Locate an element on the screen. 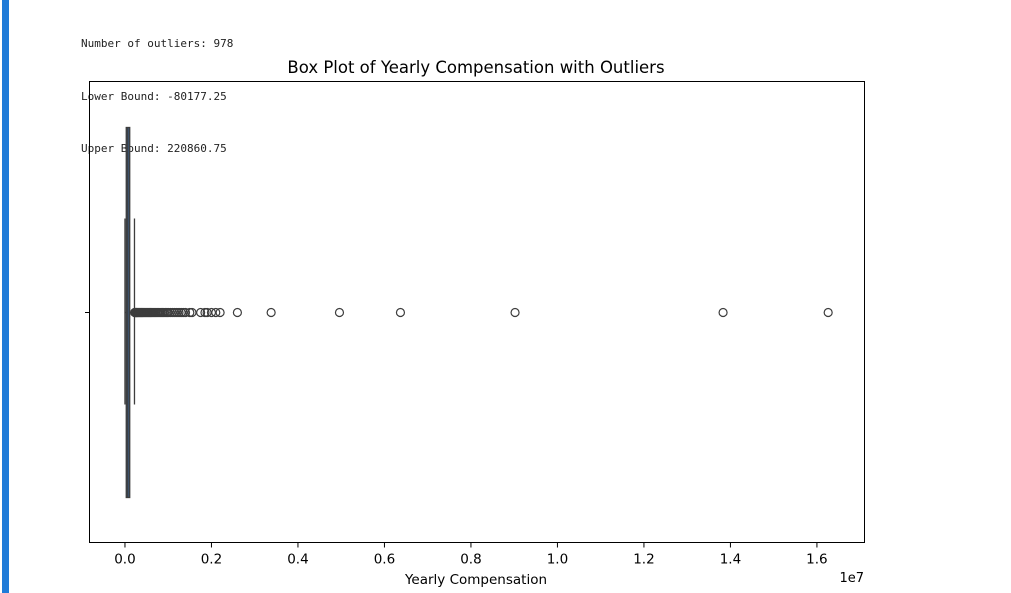 This screenshot has width=1011, height=593. x-tick-label: 1.2 is located at coordinates (643, 560).